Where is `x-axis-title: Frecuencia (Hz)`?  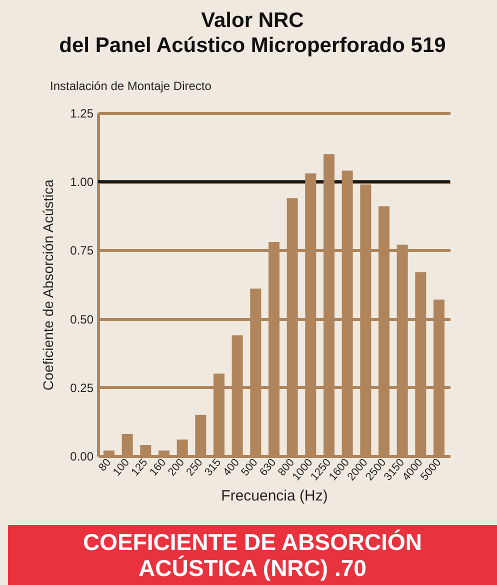 x-axis-title: Frecuencia (Hz) is located at coordinates (274, 495).